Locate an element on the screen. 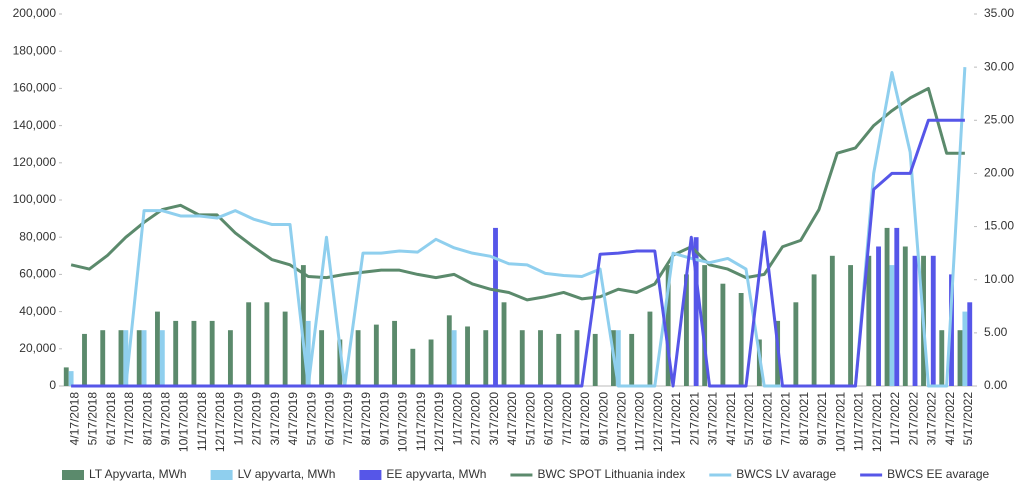 This screenshot has width=1024, height=494. x-tick-label: 3/17/2020 is located at coordinates (494, 419).